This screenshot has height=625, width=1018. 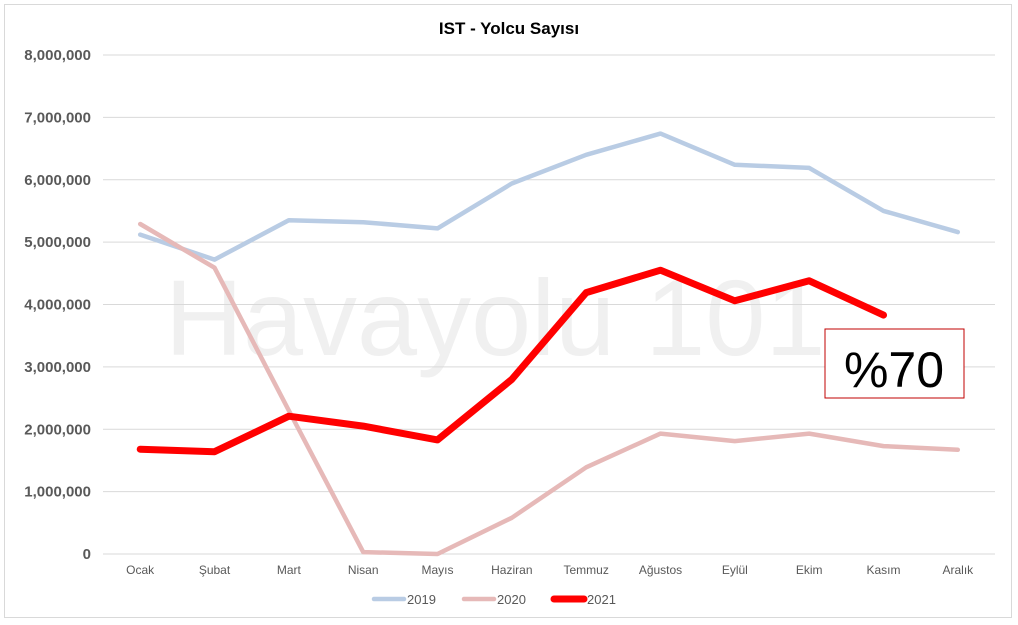 What do you see at coordinates (363, 570) in the screenshot?
I see `x-tick-label: Nisan` at bounding box center [363, 570].